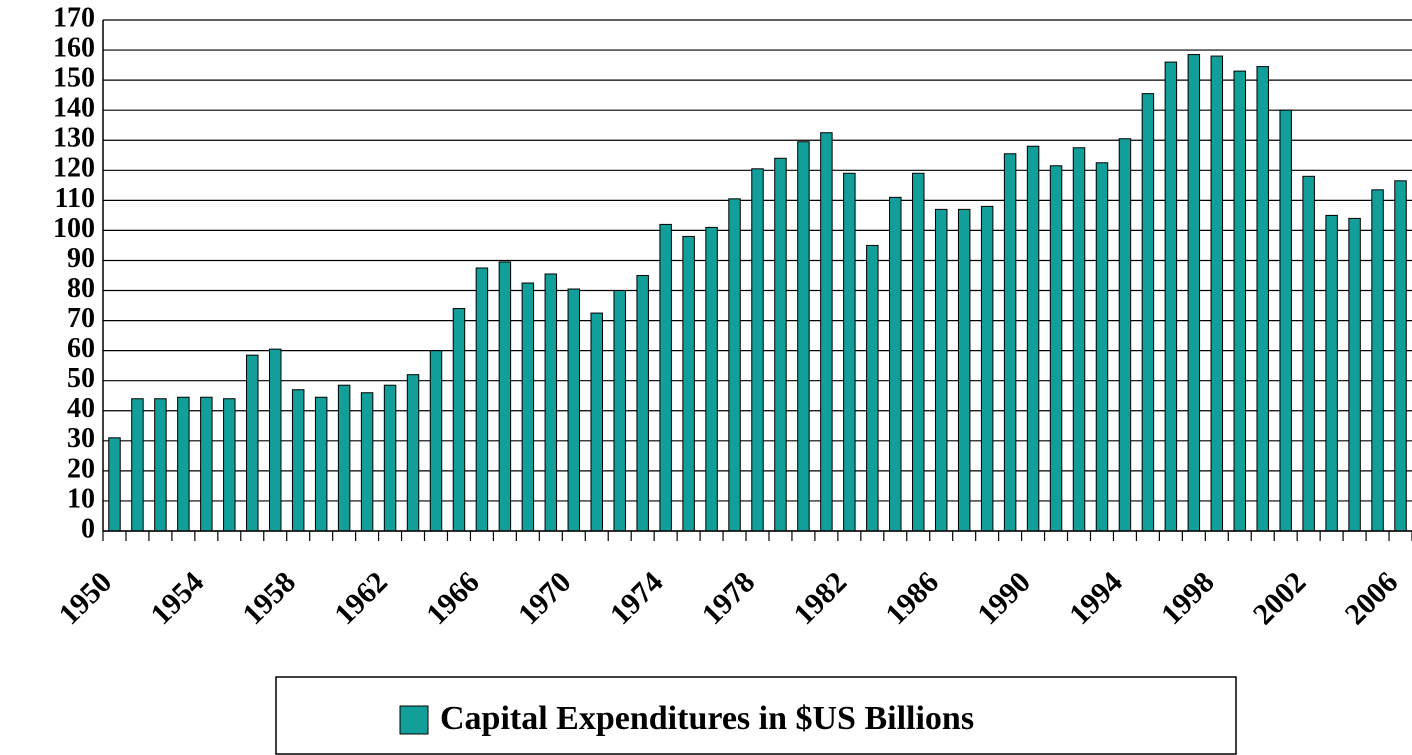 Image resolution: width=1412 pixels, height=755 pixels. I want to click on legend-label: Capital Expenditures in $US Billions, so click(707, 718).